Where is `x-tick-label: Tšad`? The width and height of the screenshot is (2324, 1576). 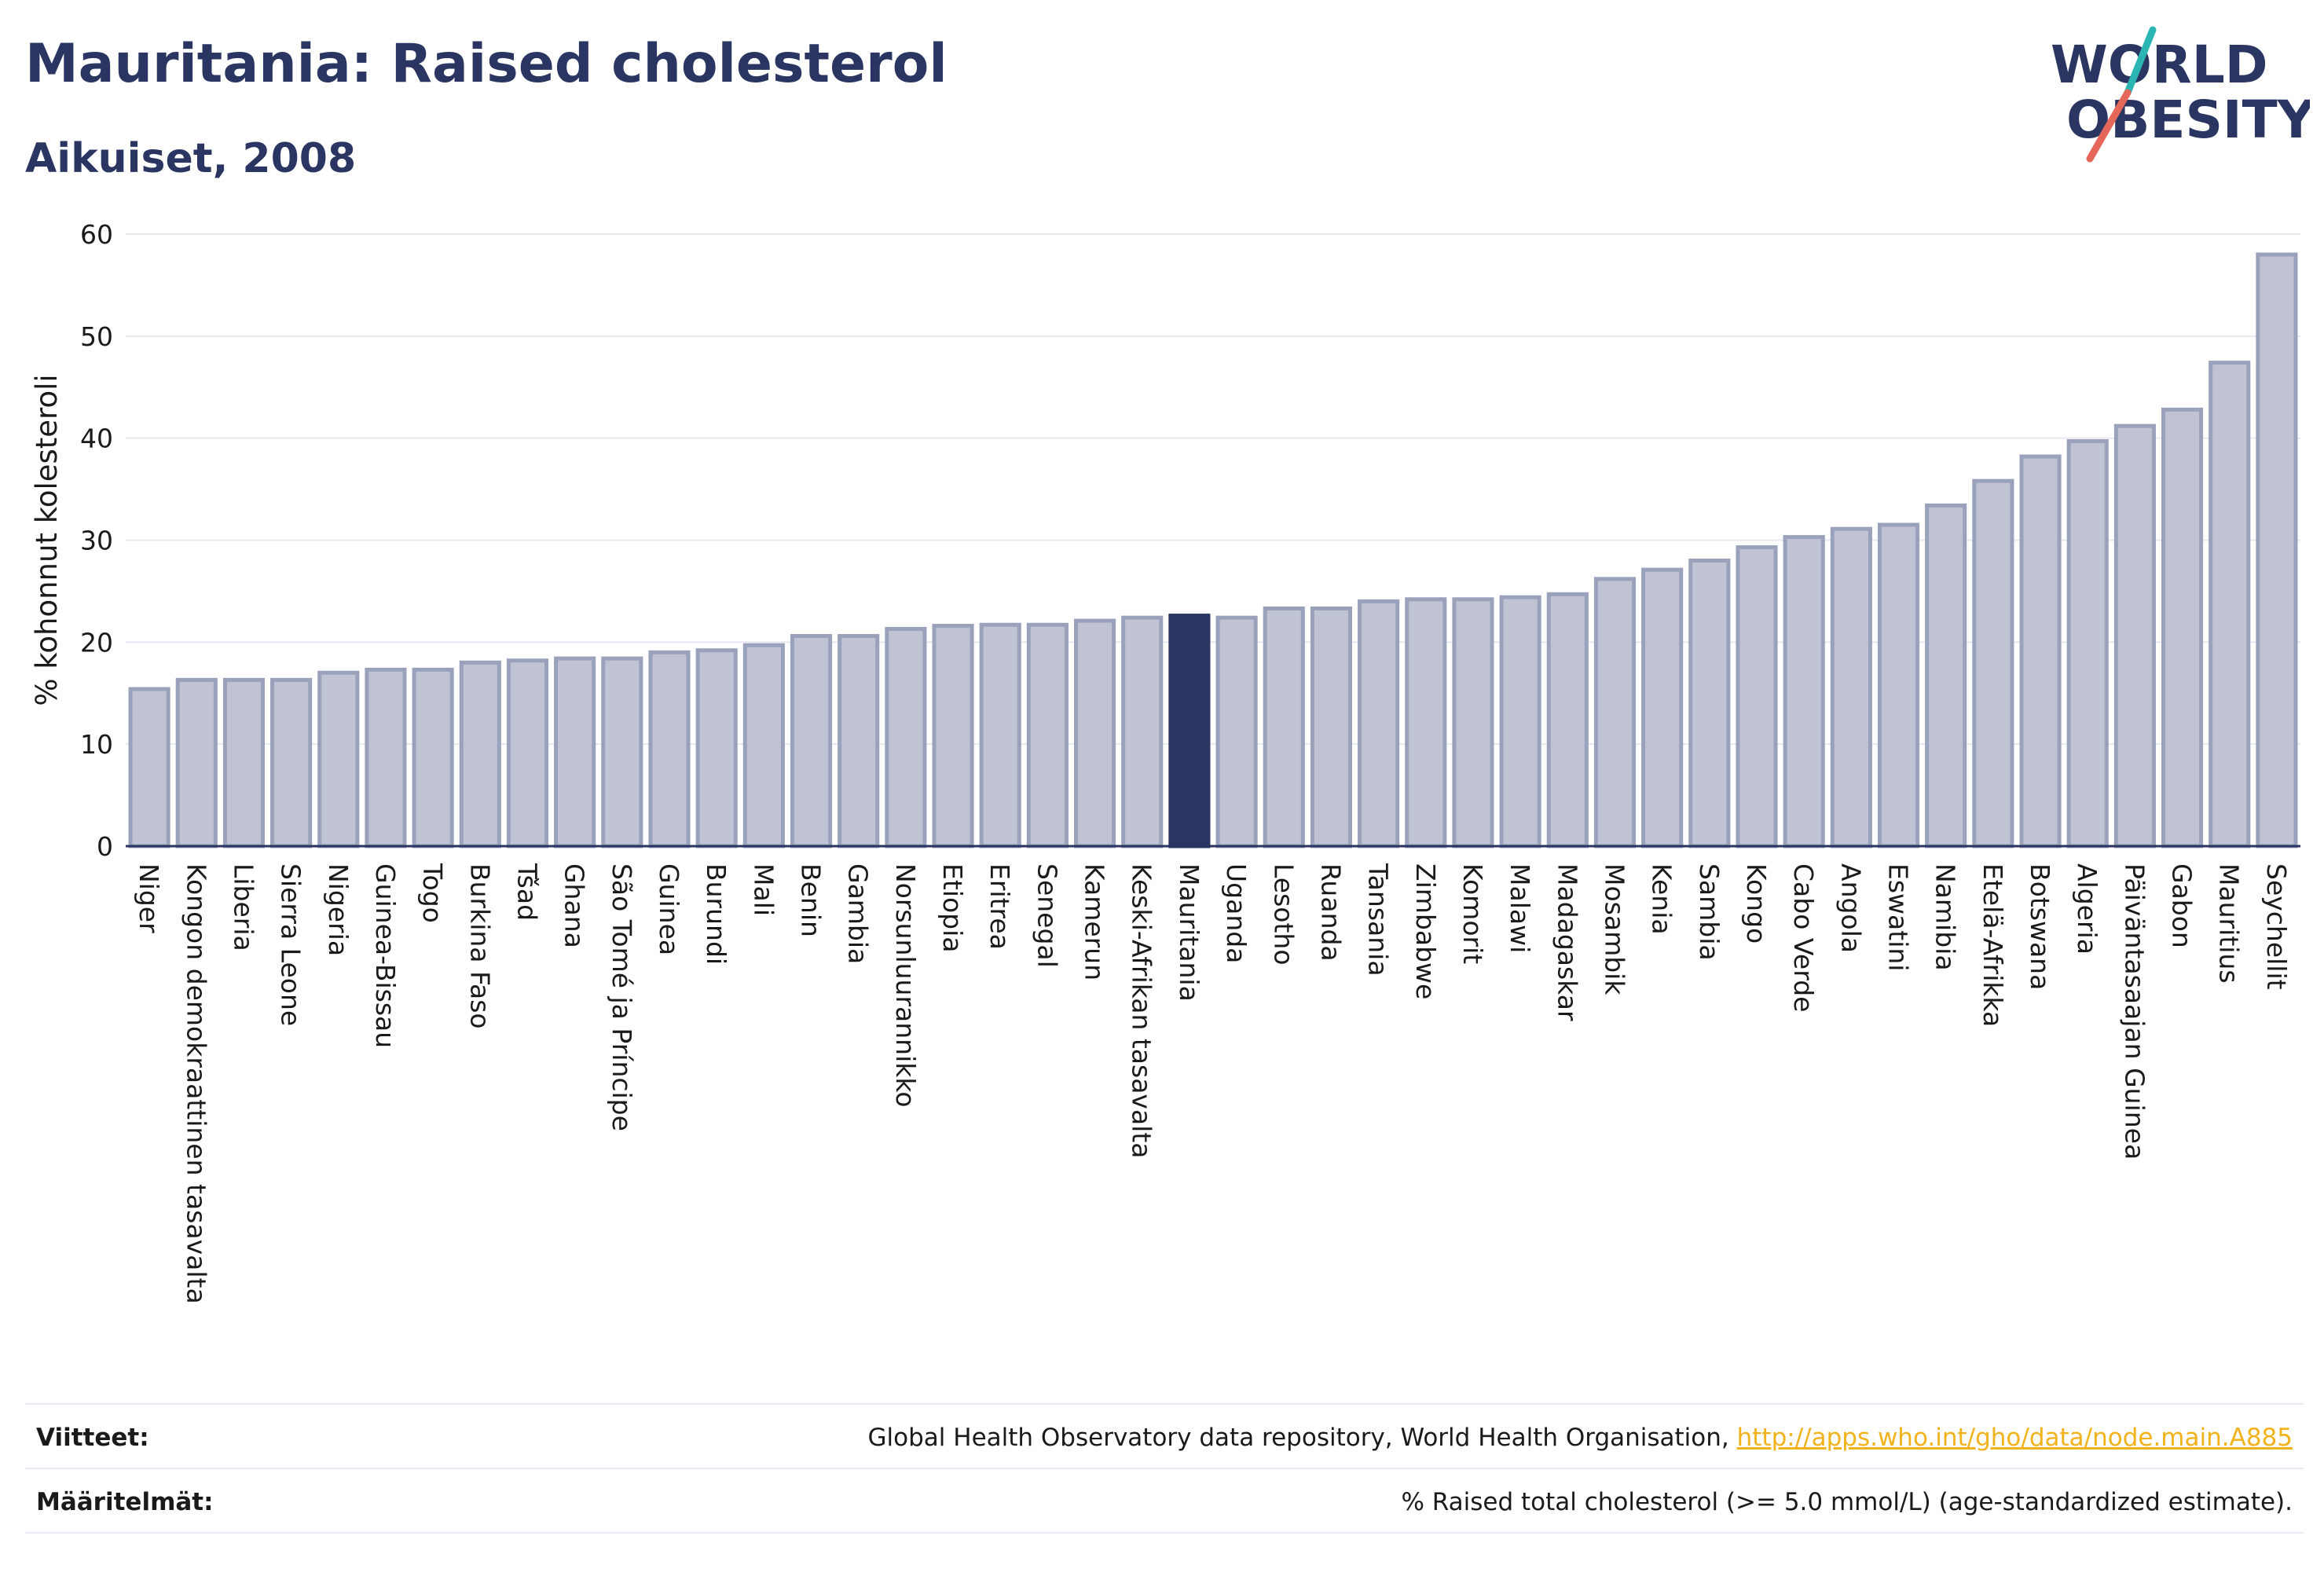
x-tick-label: Tšad is located at coordinates (526, 892).